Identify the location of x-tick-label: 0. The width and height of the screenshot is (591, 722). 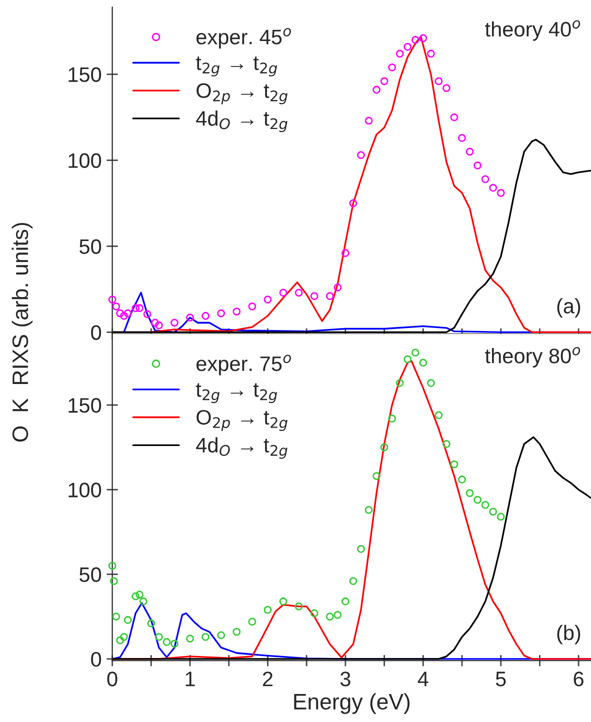
(112, 679).